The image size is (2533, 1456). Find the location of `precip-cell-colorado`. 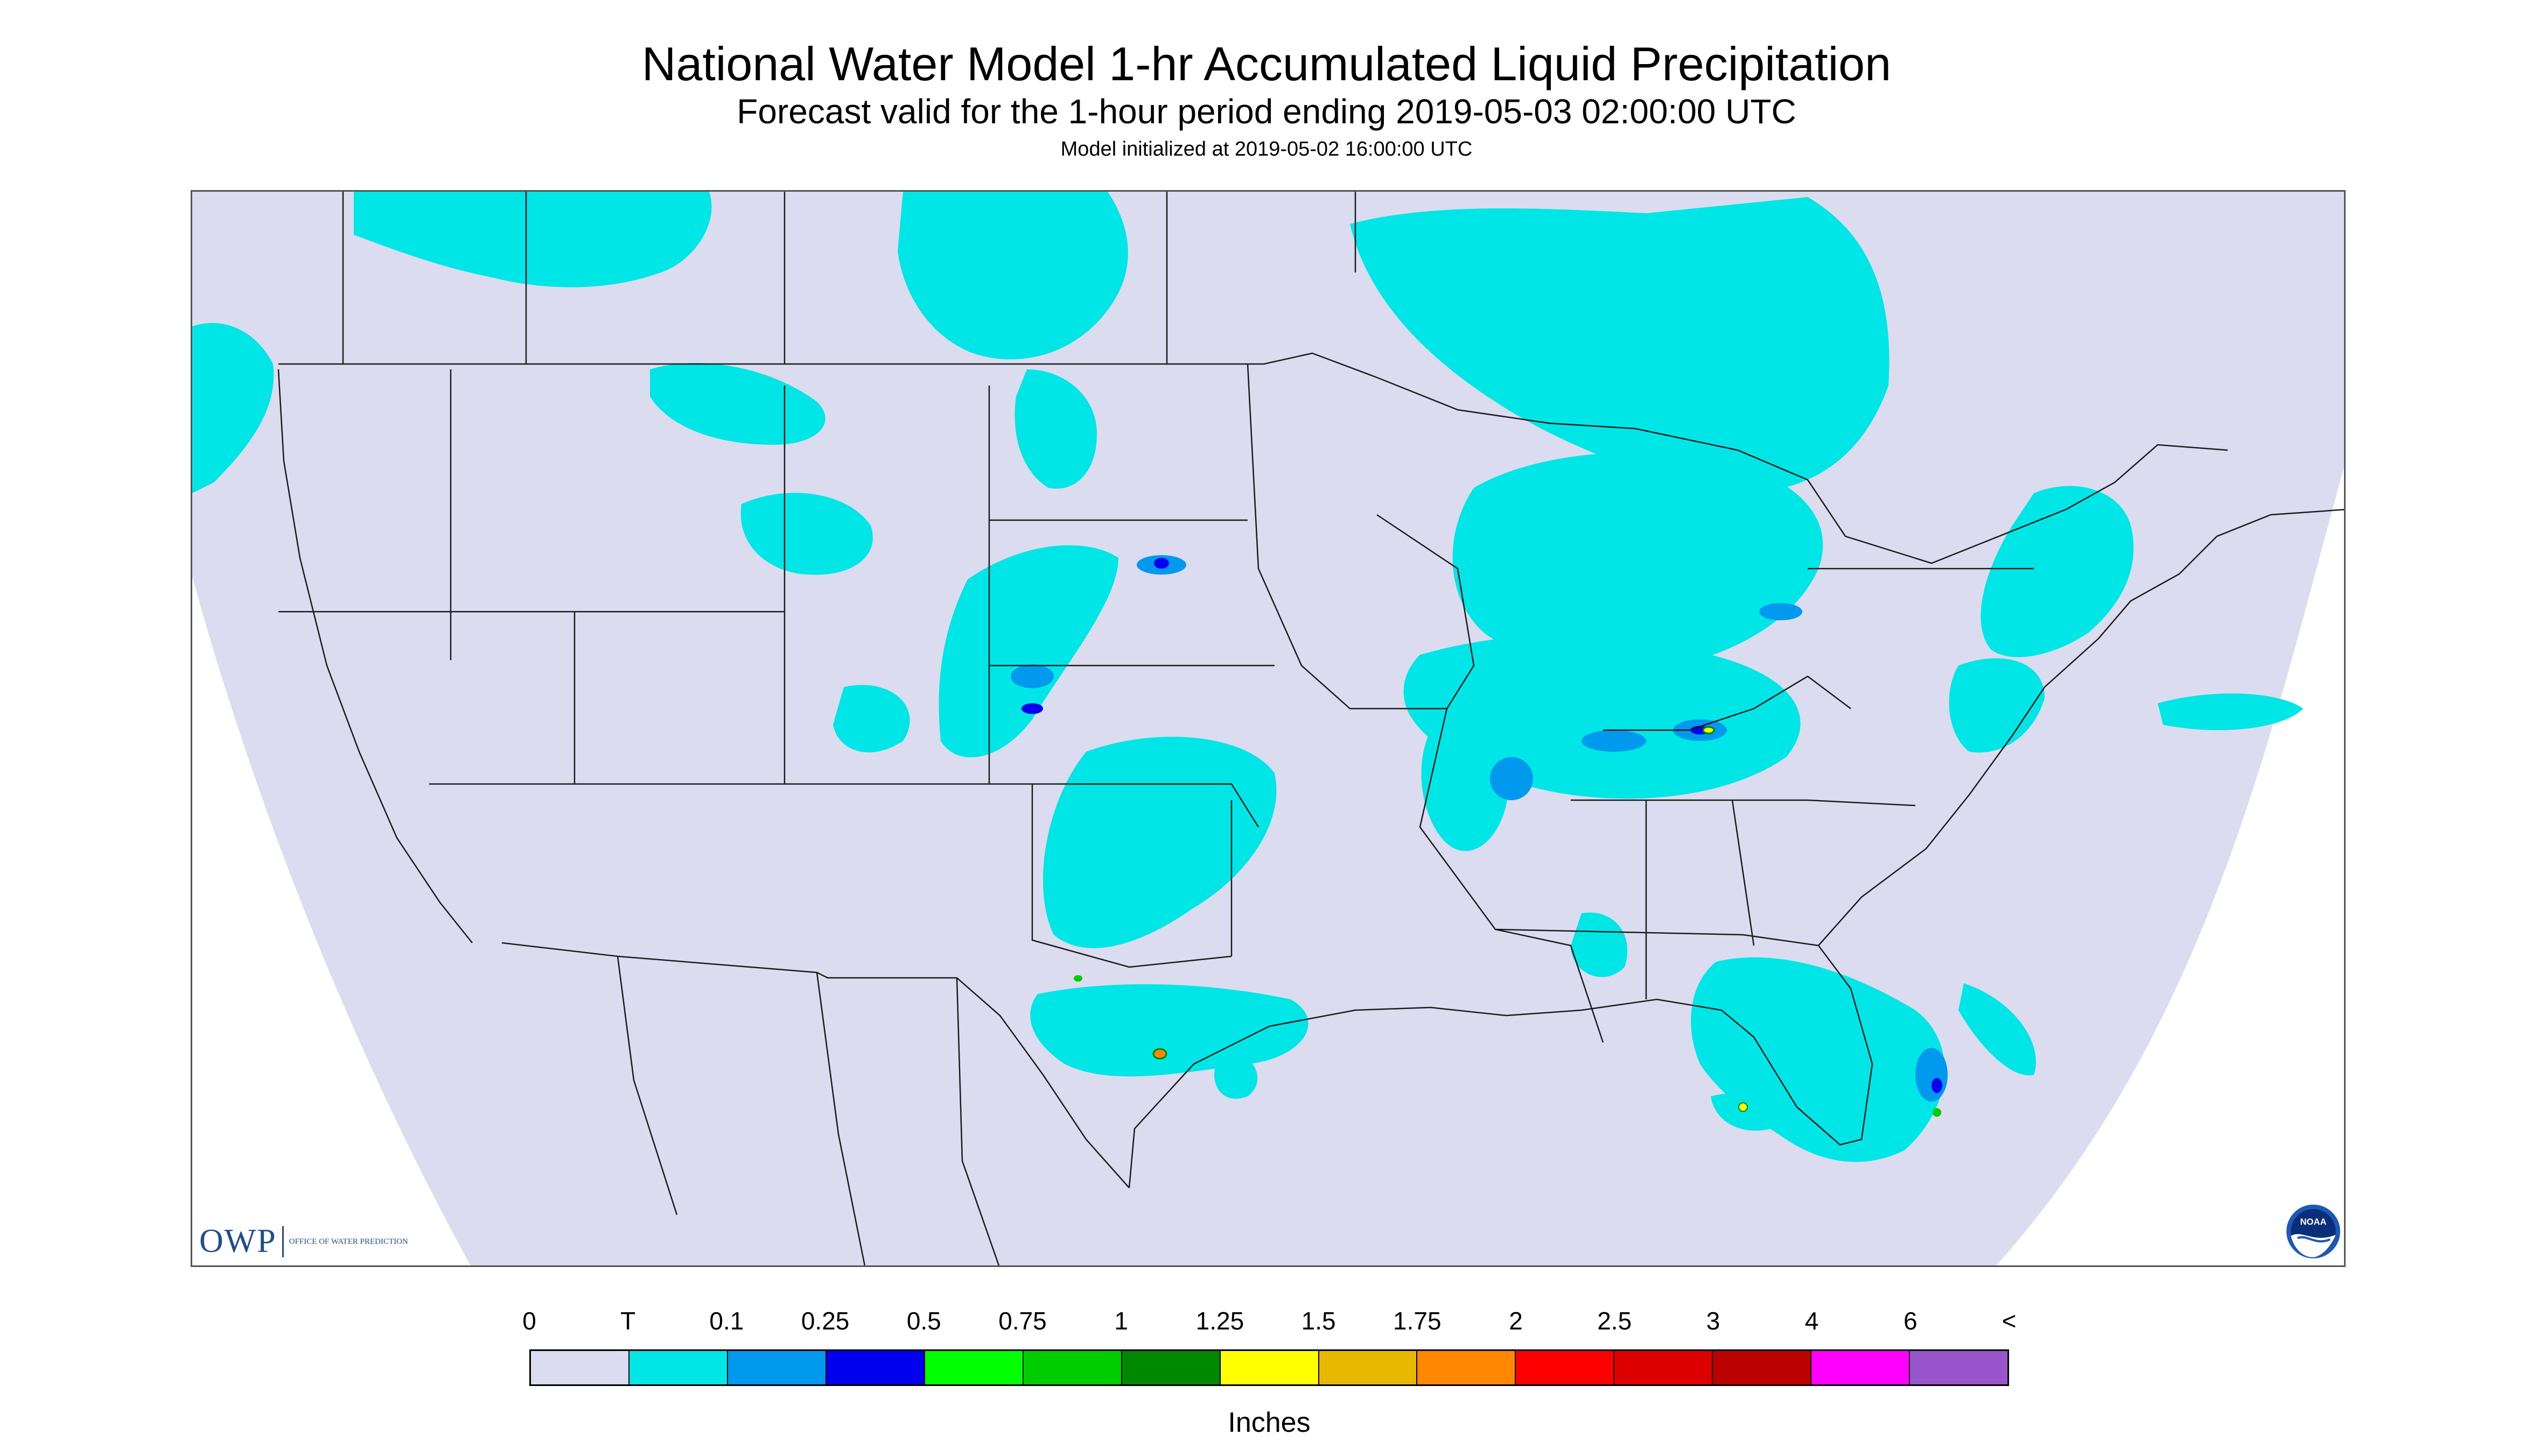

precip-cell-colorado is located at coordinates (1032, 708).